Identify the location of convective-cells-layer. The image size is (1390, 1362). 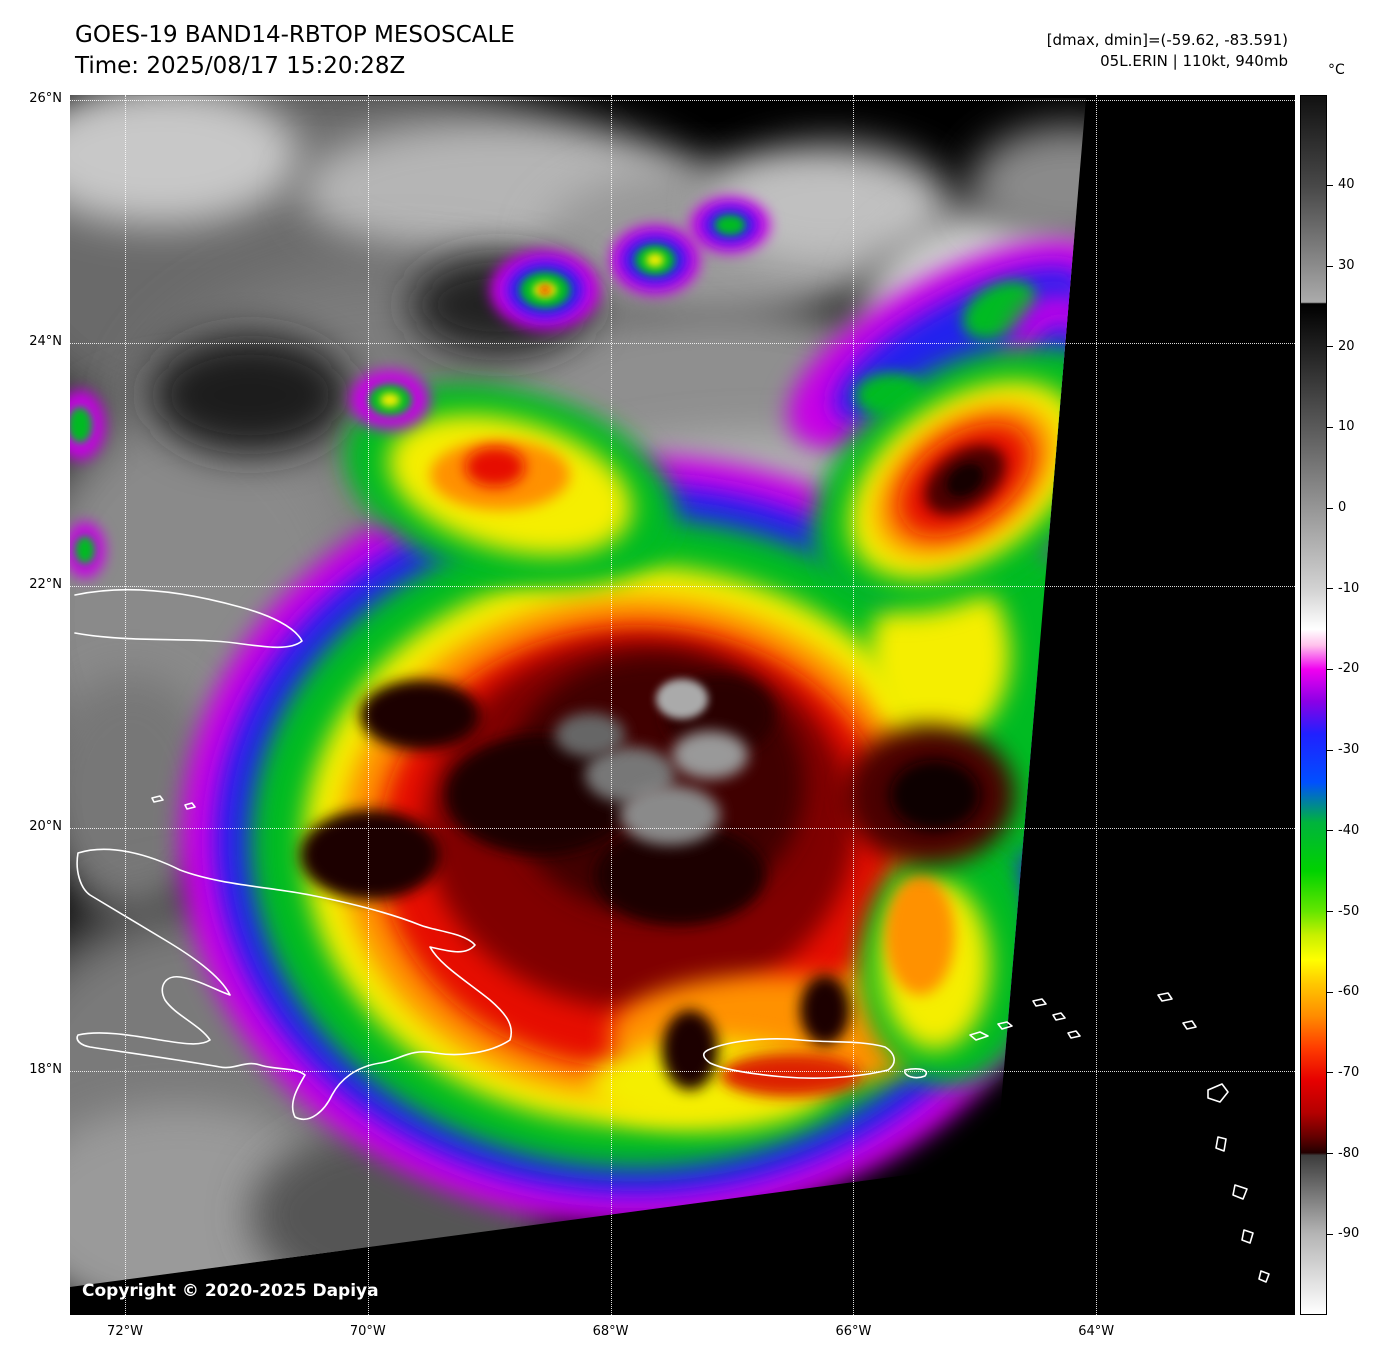
(420, 387).